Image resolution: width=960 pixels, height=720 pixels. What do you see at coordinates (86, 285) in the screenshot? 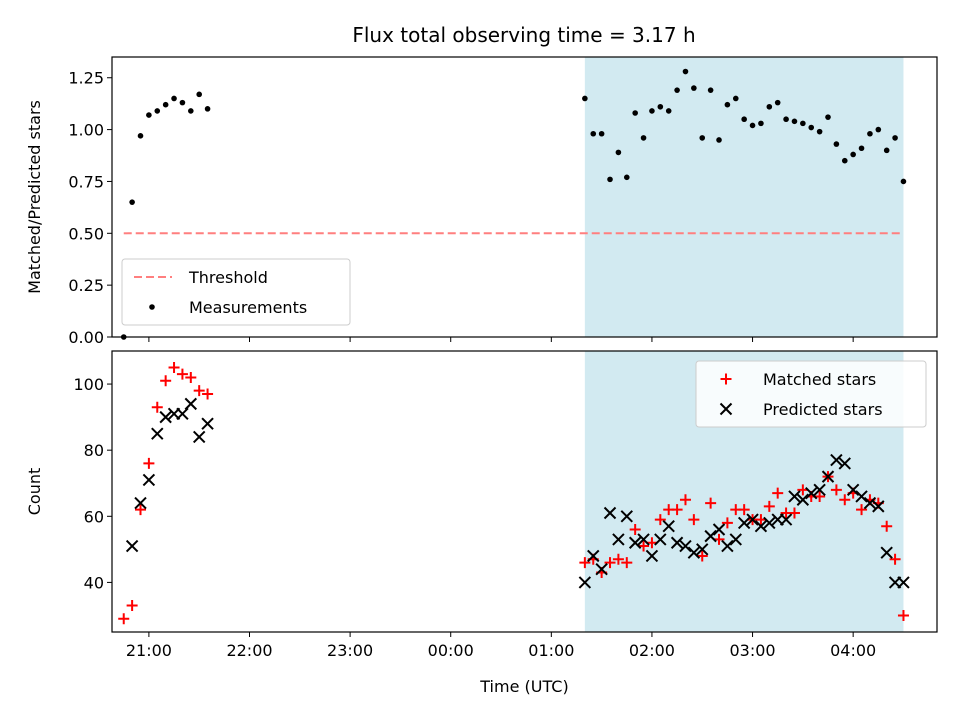
I see `y-tick-label: 0.25` at bounding box center [86, 285].